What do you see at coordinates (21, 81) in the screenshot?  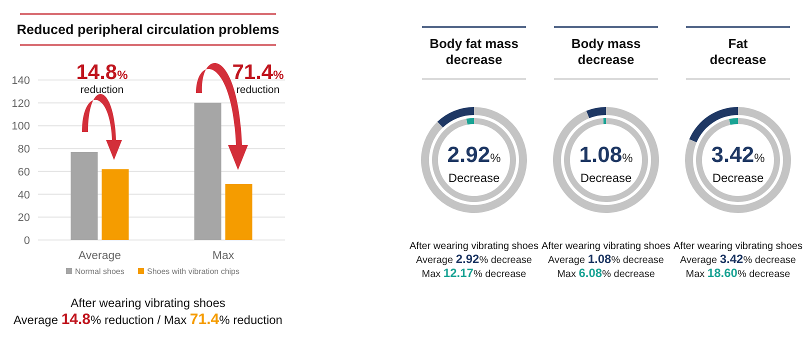 I see `y-tick-label: 140` at bounding box center [21, 81].